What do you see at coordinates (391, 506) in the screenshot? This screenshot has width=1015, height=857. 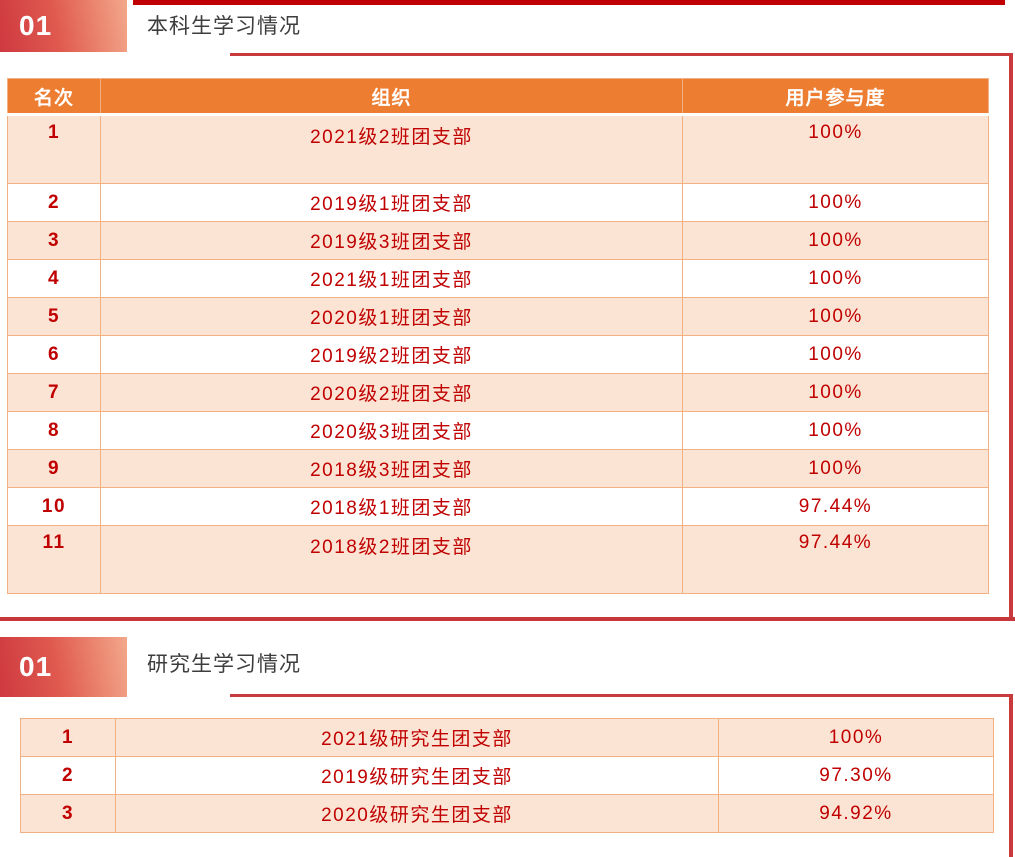 I see `org-cell: 2018级1班团支部` at bounding box center [391, 506].